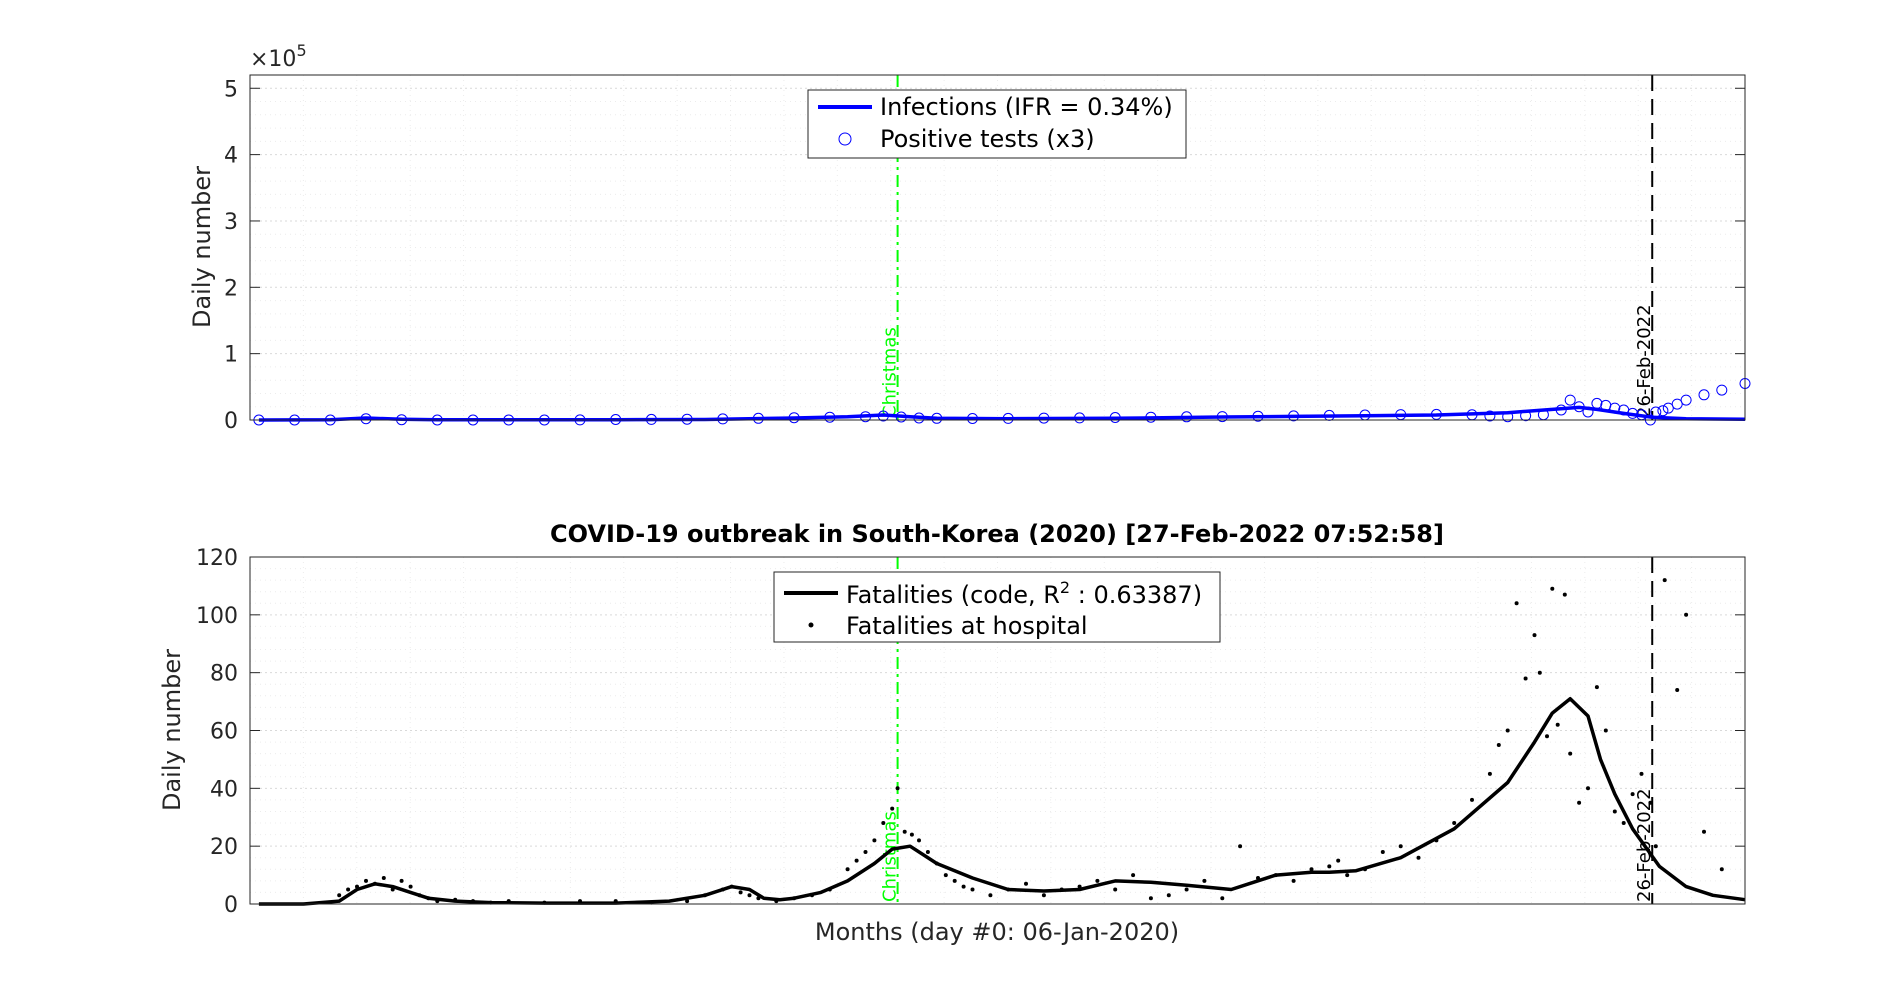 This screenshot has height=1000, width=1900. Describe the element at coordinates (953, 595) in the screenshot. I see `bottom-legend-entry-fatalities-code-prefix: Fatalities (code, R` at that location.